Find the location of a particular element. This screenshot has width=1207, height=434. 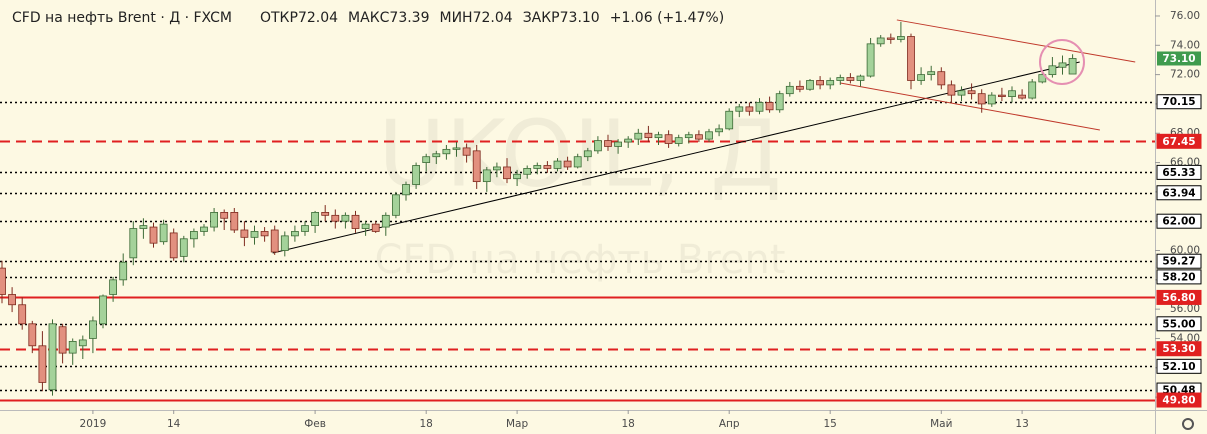

y-tick-label: 60.00 is located at coordinates (1185, 251).